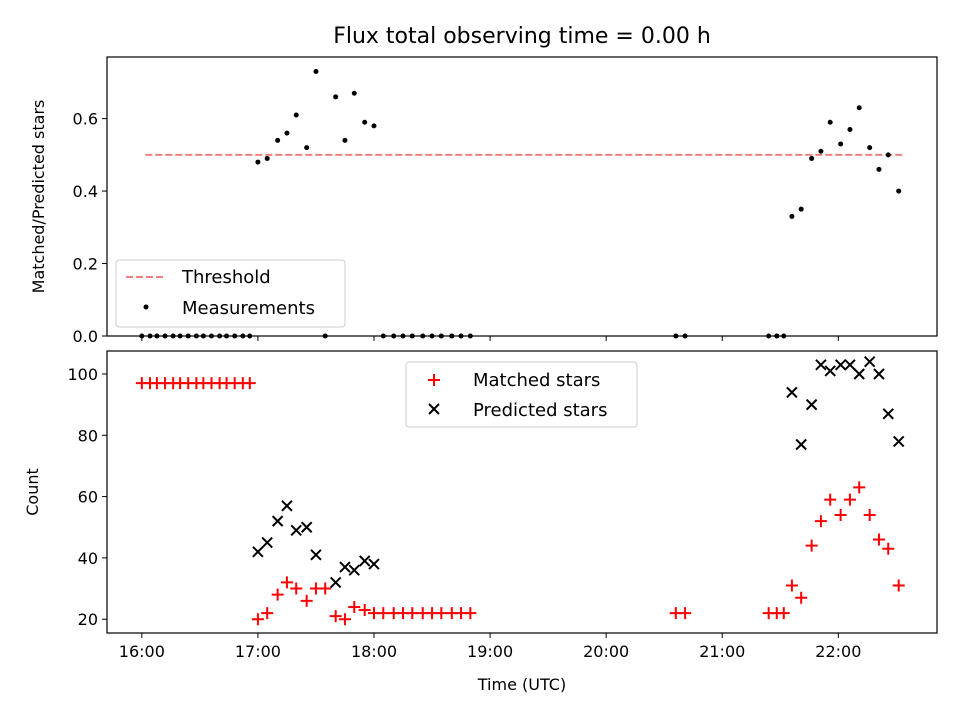 The width and height of the screenshot is (960, 720). What do you see at coordinates (142, 651) in the screenshot?
I see `x-tick-label: 16:00` at bounding box center [142, 651].